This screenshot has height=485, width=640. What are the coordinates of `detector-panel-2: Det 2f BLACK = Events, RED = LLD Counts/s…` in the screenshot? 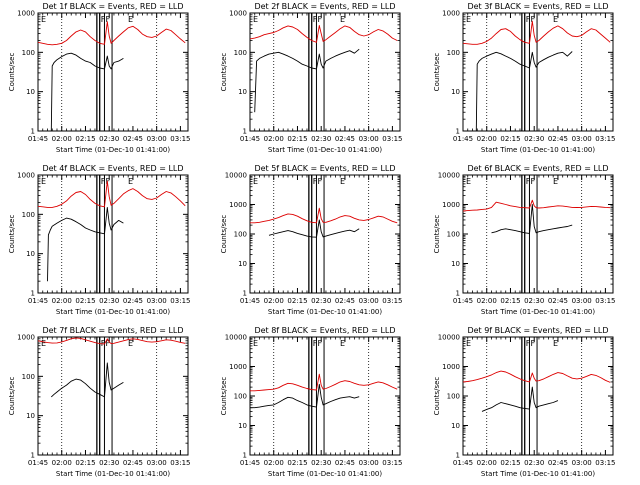 It's located at (311, 78).